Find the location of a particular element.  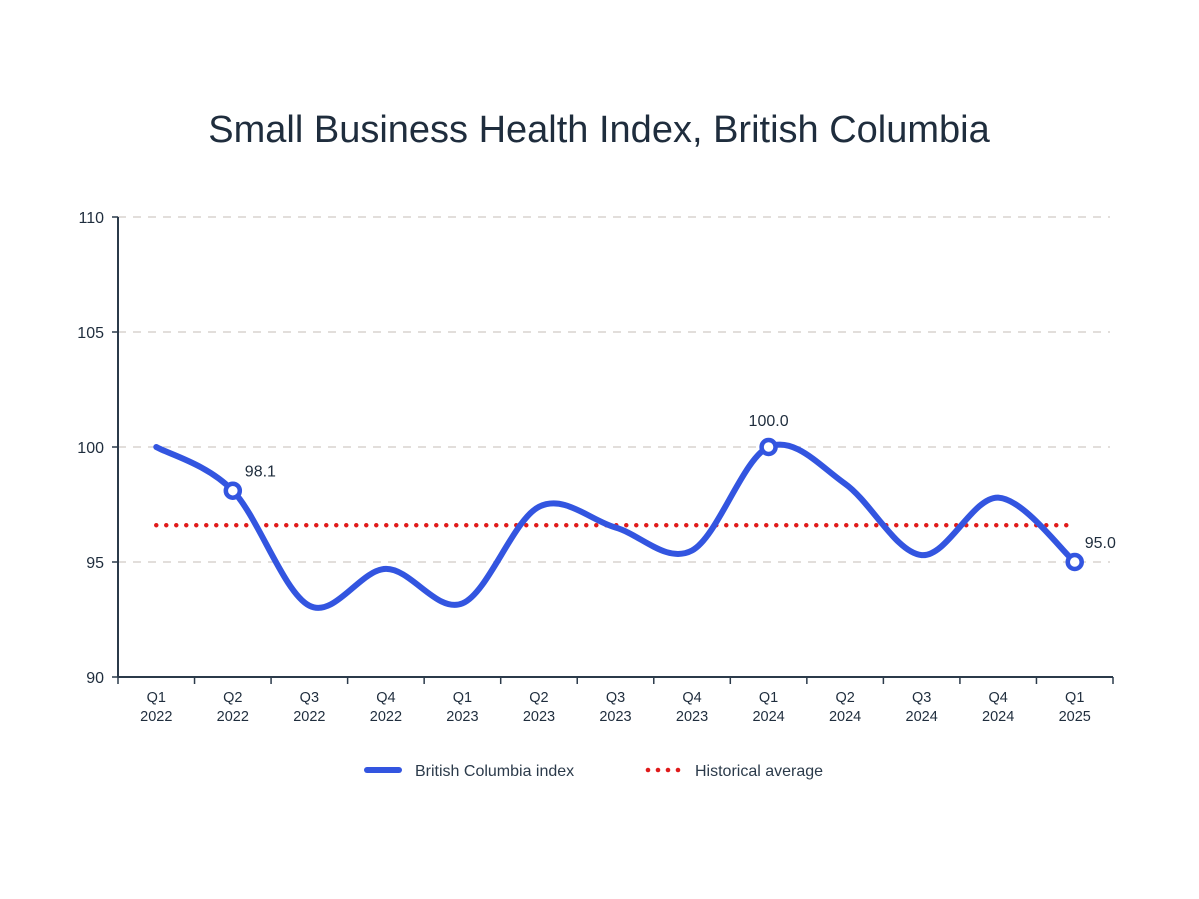

series-british-columbia-index is located at coordinates (615, 526).